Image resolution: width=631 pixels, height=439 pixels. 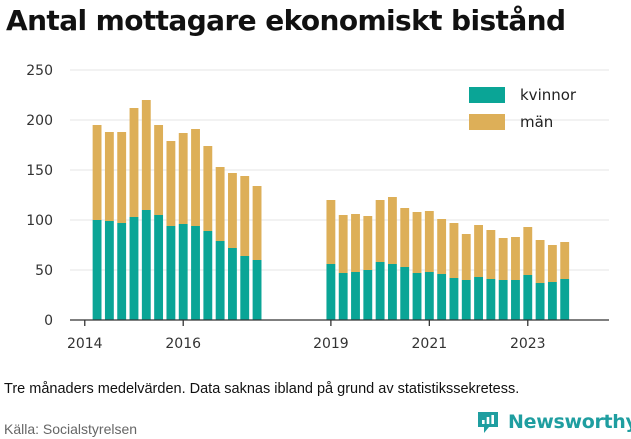 I want to click on legend-swatch-kvinnor, so click(x=487, y=95).